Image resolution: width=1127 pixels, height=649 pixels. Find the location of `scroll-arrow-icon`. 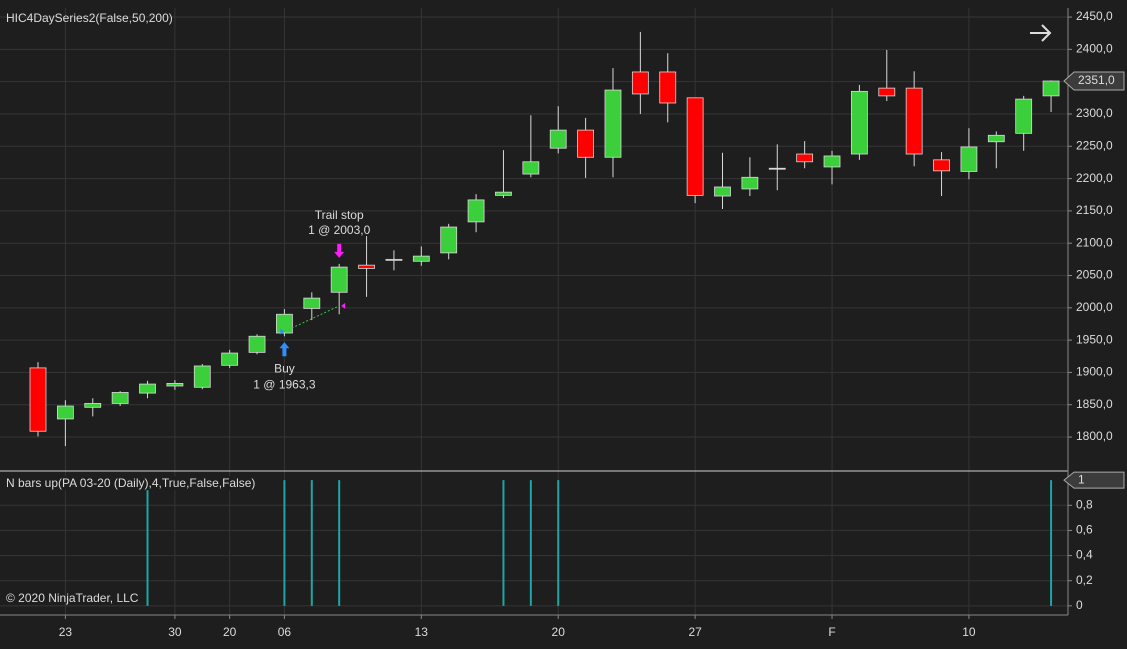

scroll-arrow-icon is located at coordinates (1041, 33).